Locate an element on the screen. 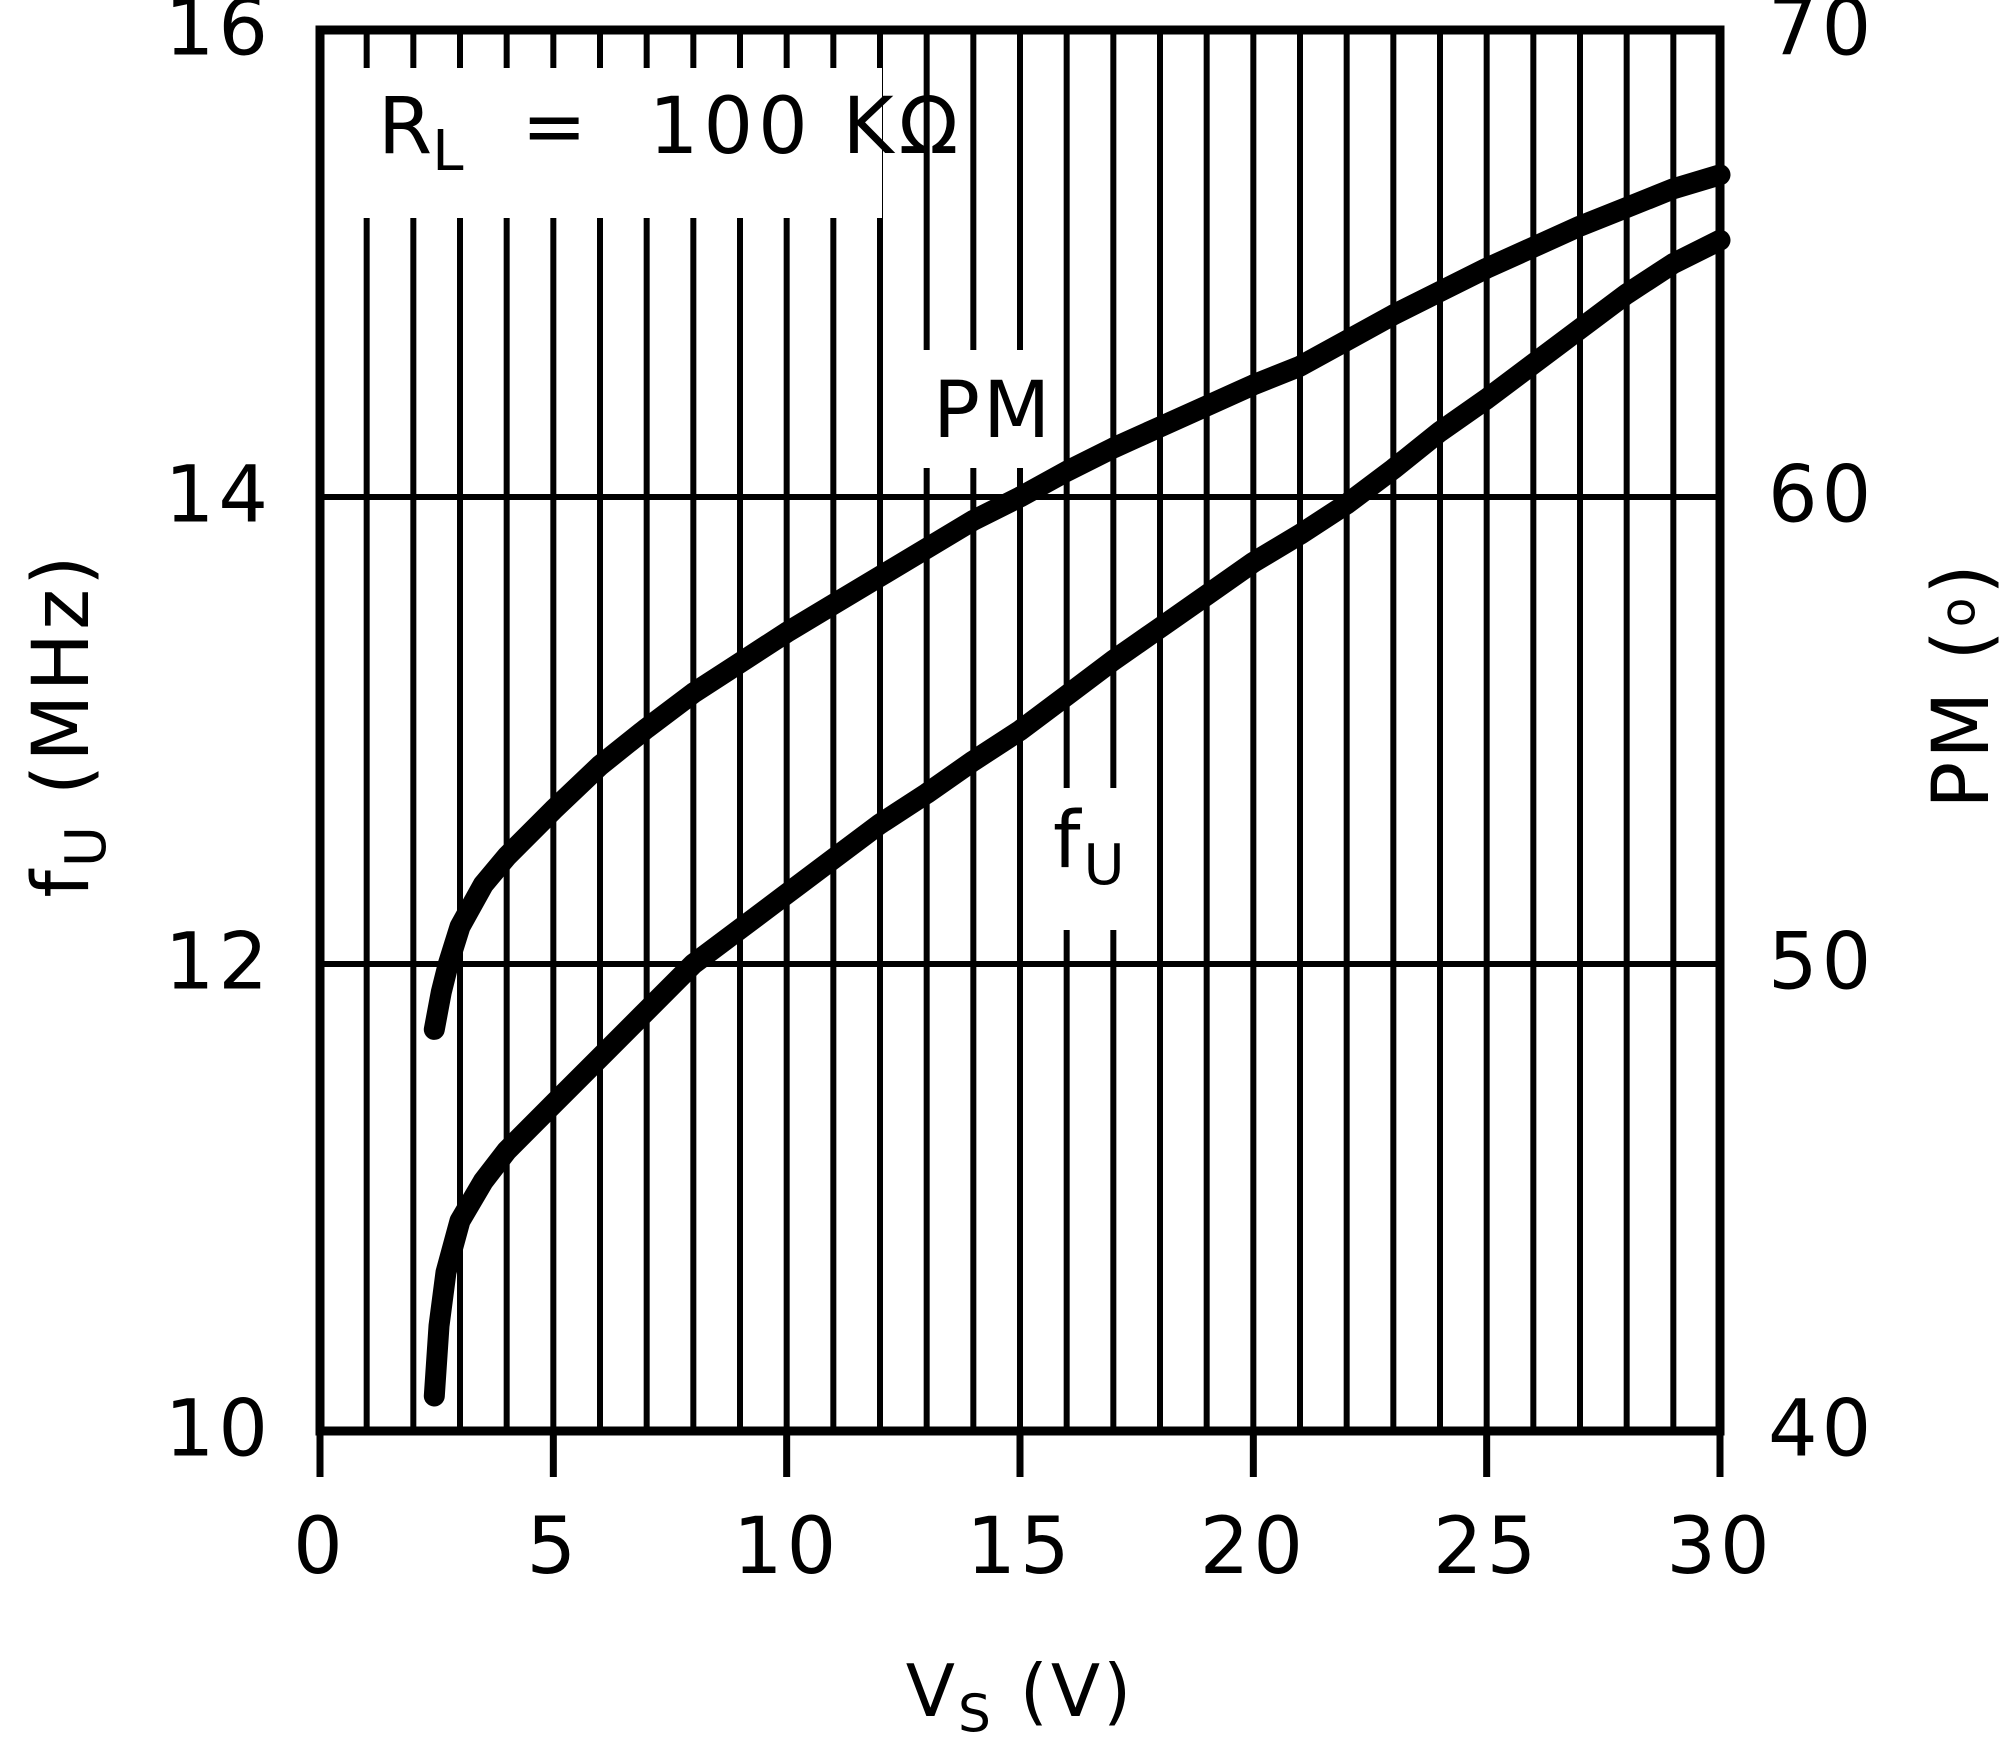 Image resolution: width=2013 pixels, height=1757 pixels. left-axis-title: fU (MHz) is located at coordinates (68, 724).